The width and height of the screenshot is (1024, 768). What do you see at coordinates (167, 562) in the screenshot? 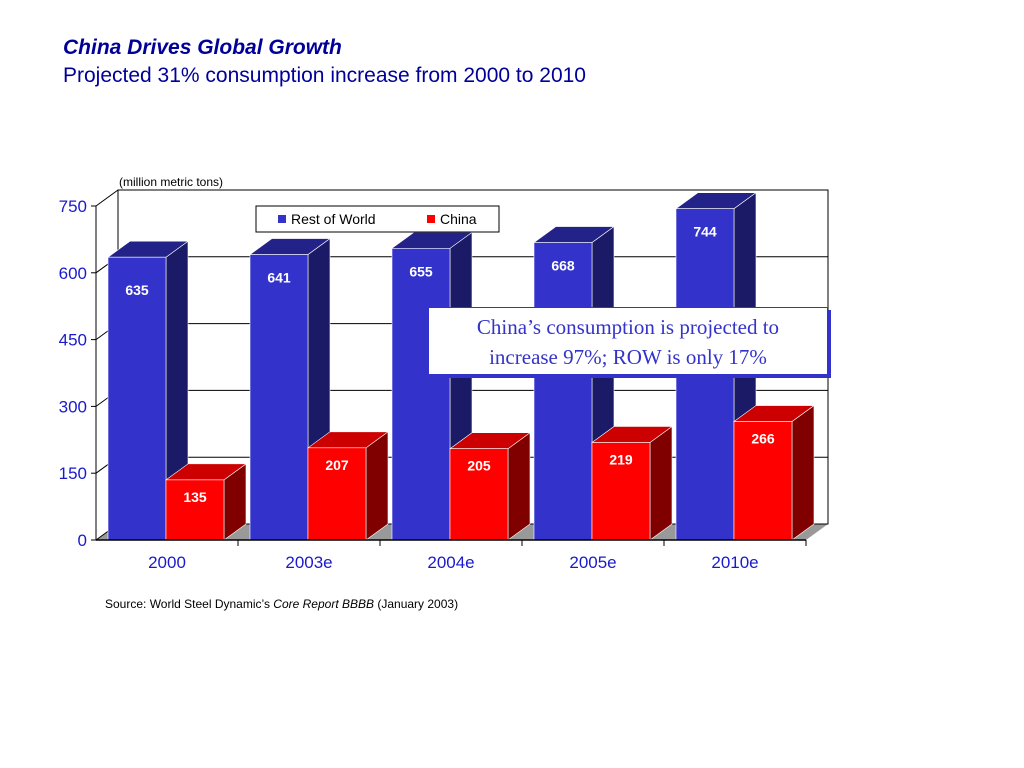
I see `x-tick-label: 2000` at bounding box center [167, 562].